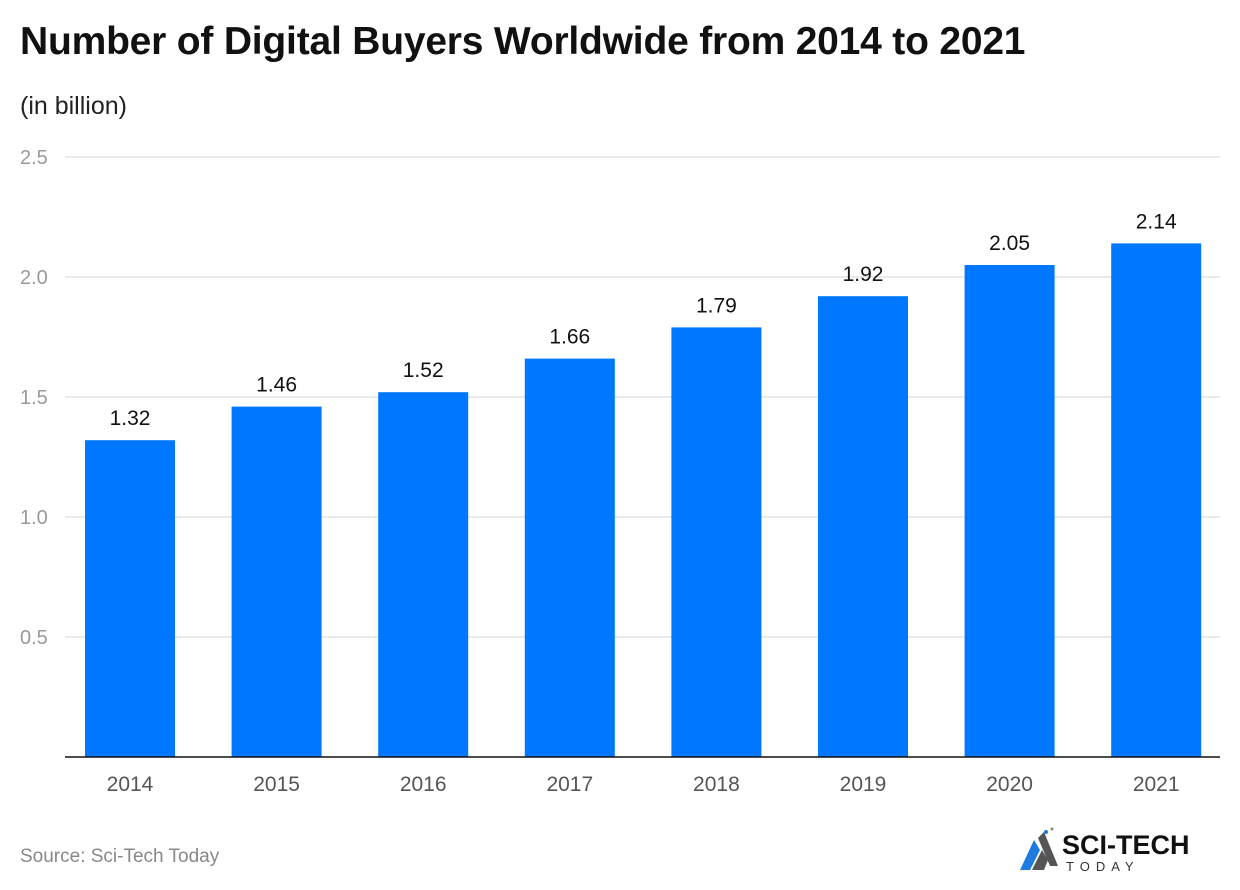  What do you see at coordinates (130, 784) in the screenshot?
I see `x-tick-label: 2014` at bounding box center [130, 784].